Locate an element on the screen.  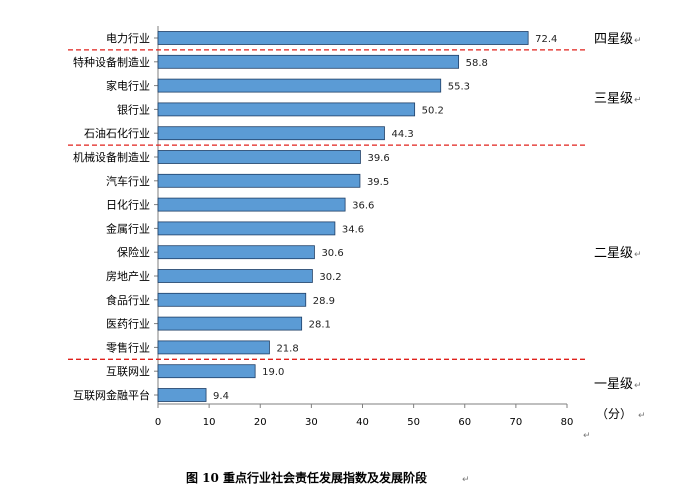
x-tick-label: 80 is located at coordinates (567, 422).